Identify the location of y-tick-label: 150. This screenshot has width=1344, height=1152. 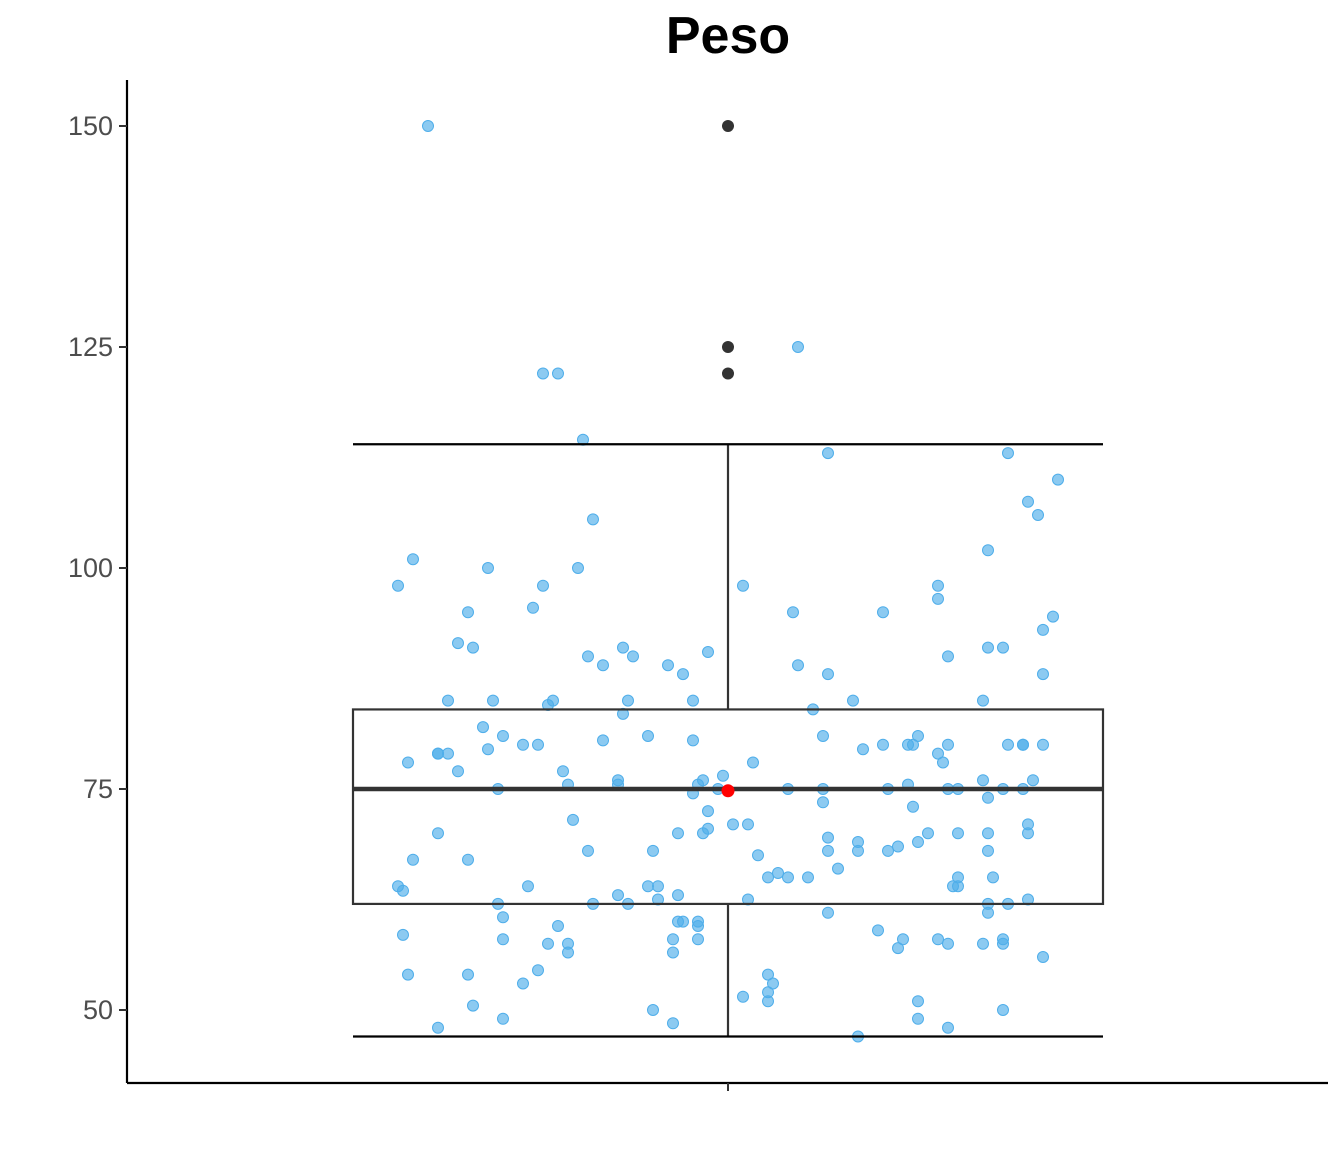
(90, 126).